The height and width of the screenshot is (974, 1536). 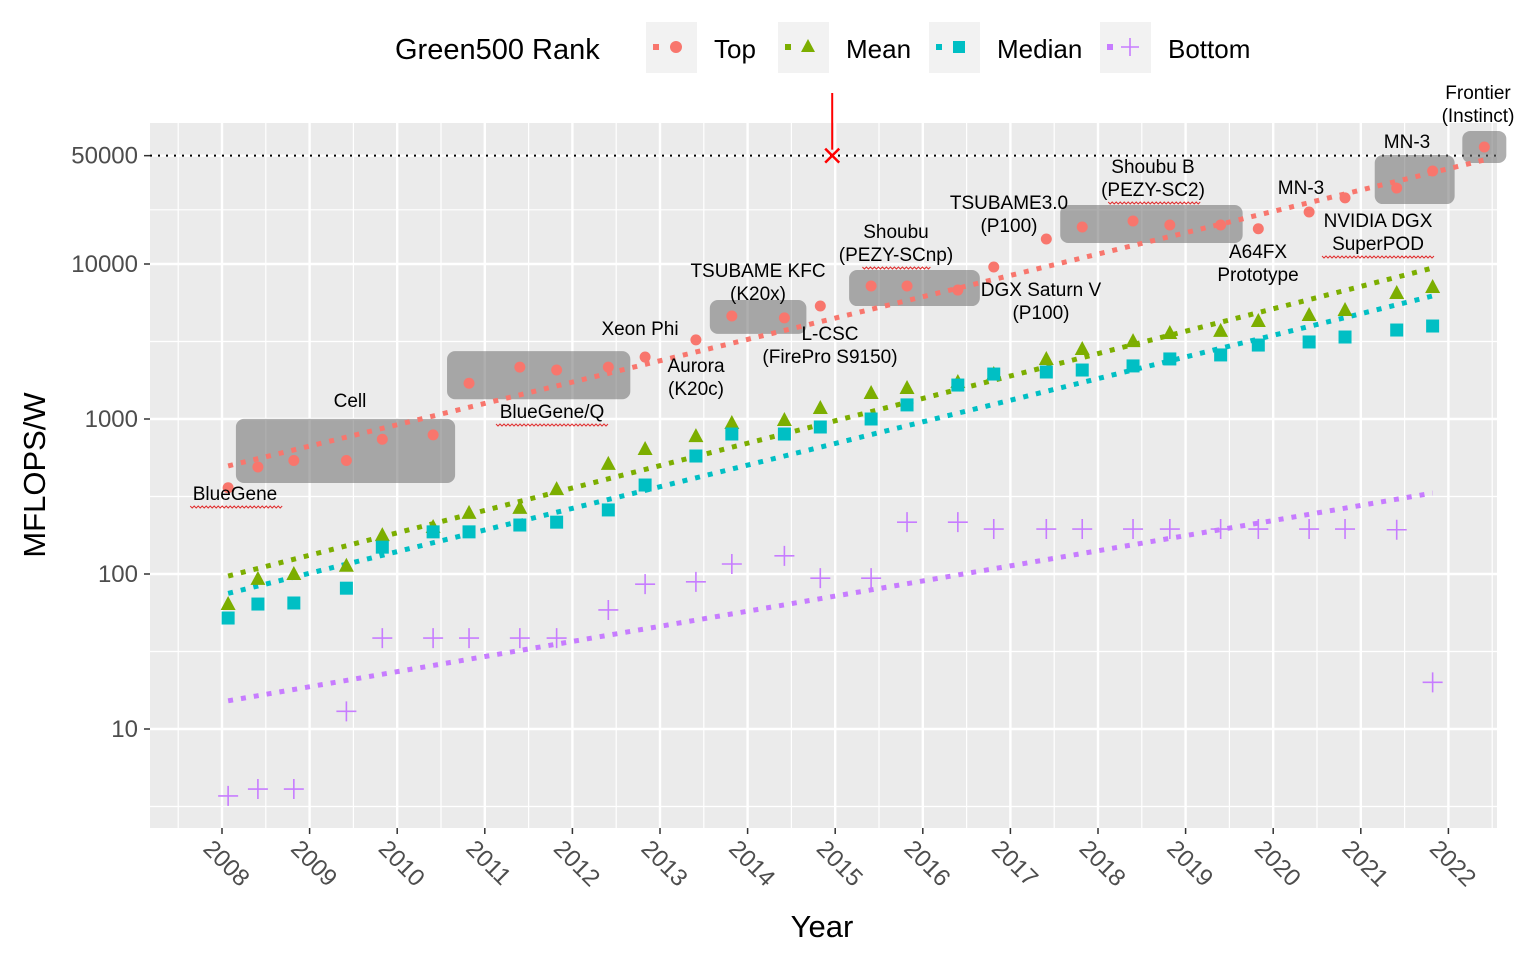 I want to click on y-tick-label: 10000, so click(x=104, y=264).